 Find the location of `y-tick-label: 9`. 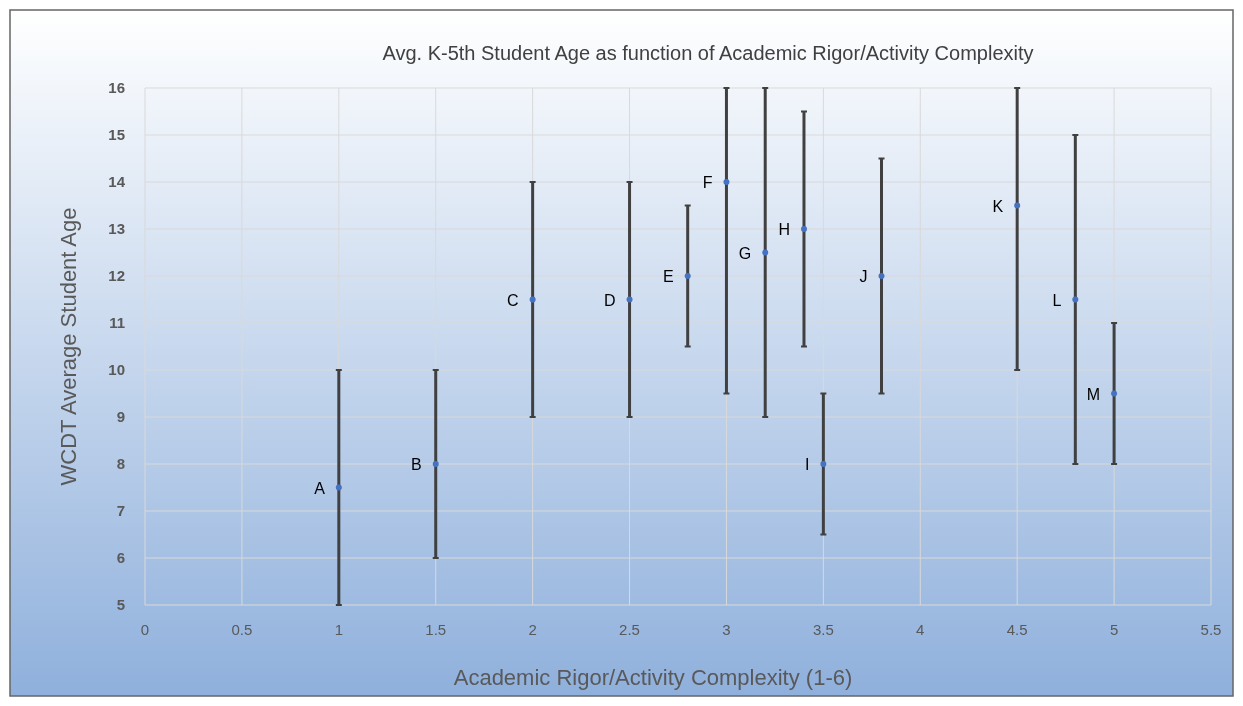

y-tick-label: 9 is located at coordinates (120, 416).